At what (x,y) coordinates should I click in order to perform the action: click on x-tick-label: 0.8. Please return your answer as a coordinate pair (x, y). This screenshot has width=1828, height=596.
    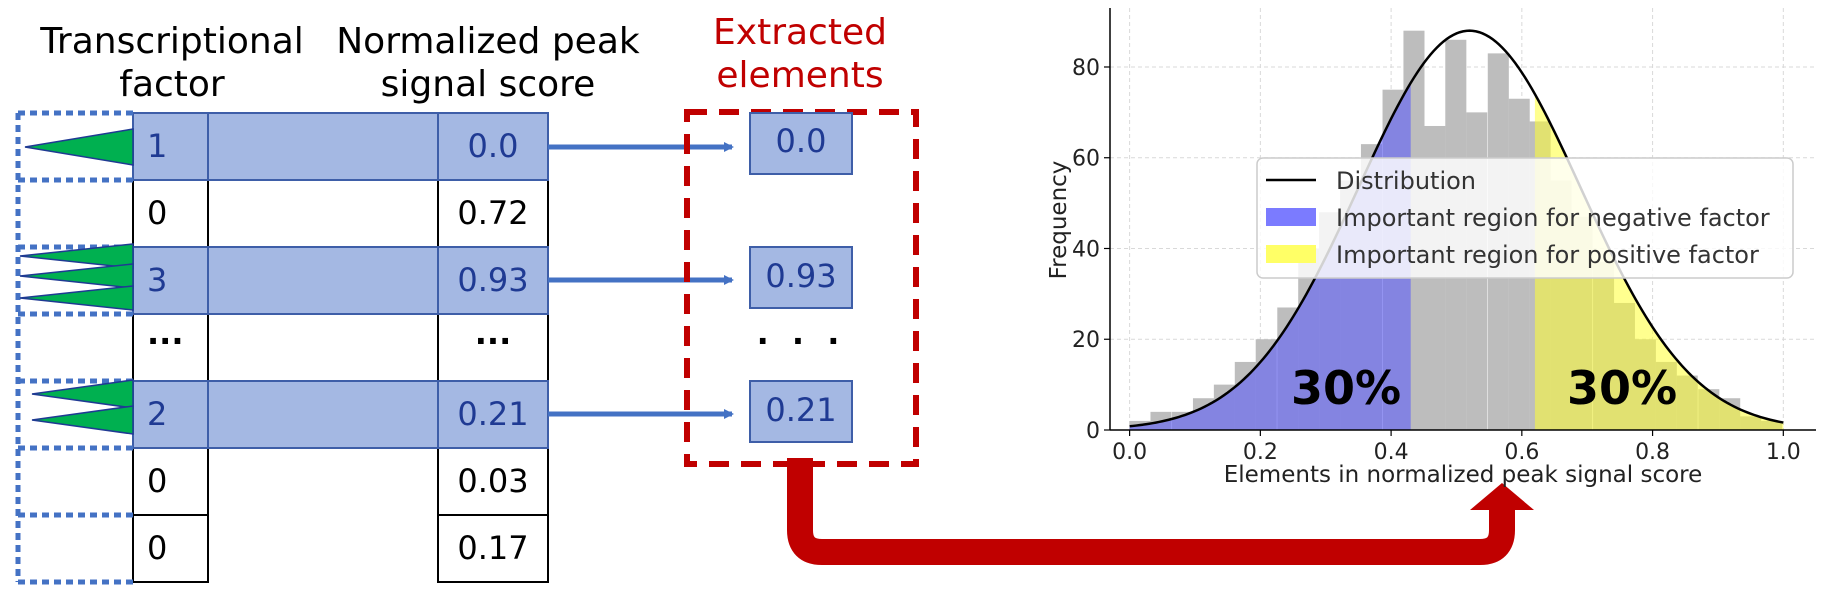
    Looking at the image, I should click on (1652, 452).